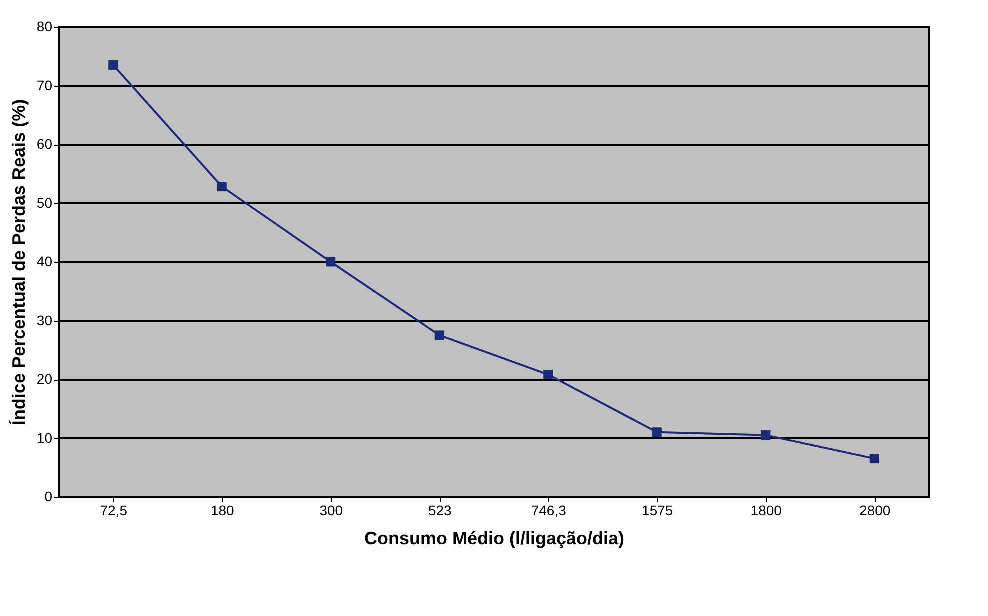 This screenshot has width=988, height=616. I want to click on y-tick-label: 20, so click(44, 379).